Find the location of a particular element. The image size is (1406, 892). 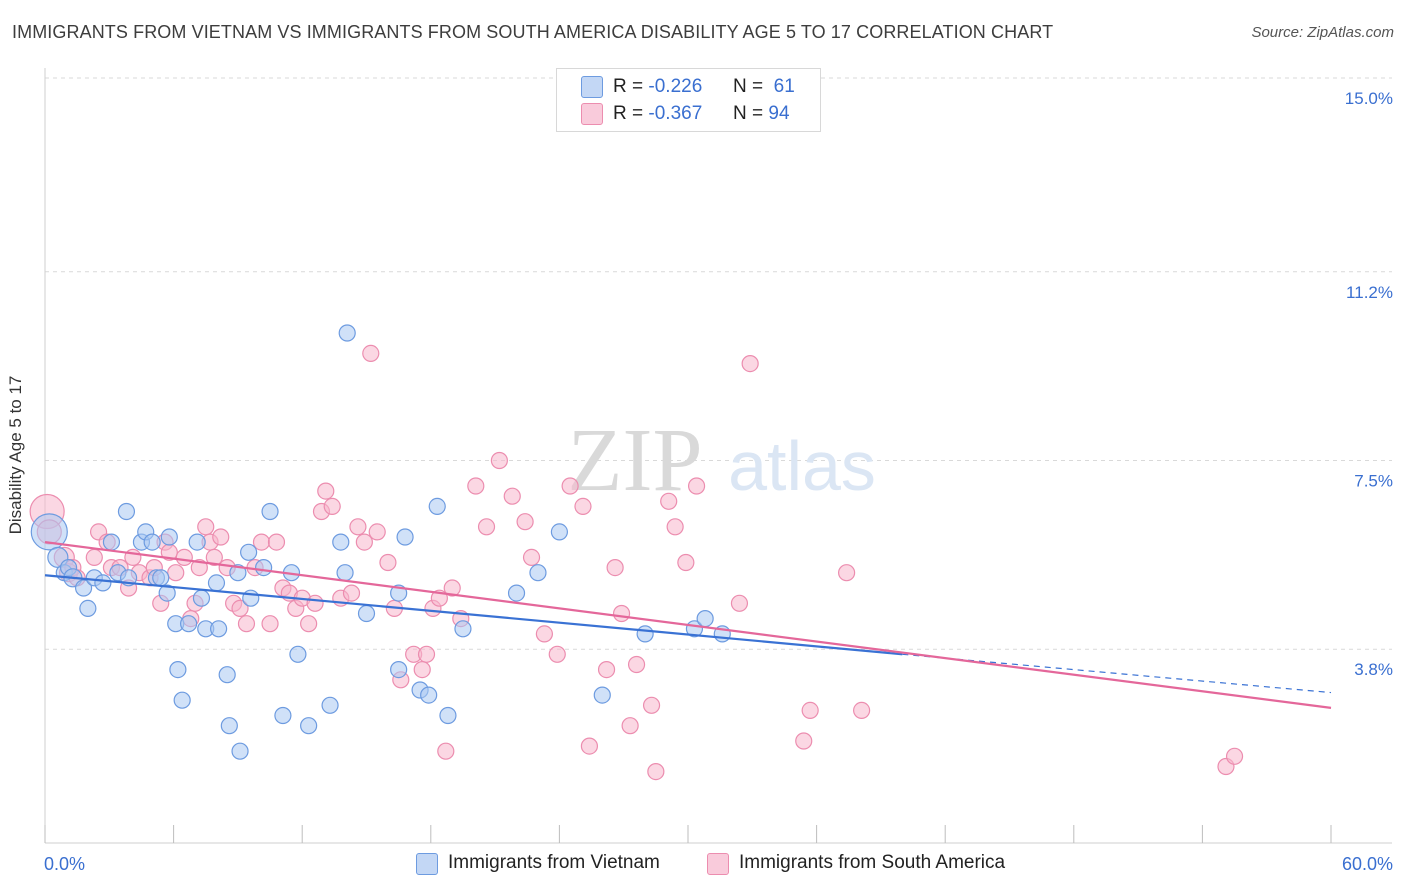

source-credit: Source: ZipAtlas.com is located at coordinates (1322, 32).